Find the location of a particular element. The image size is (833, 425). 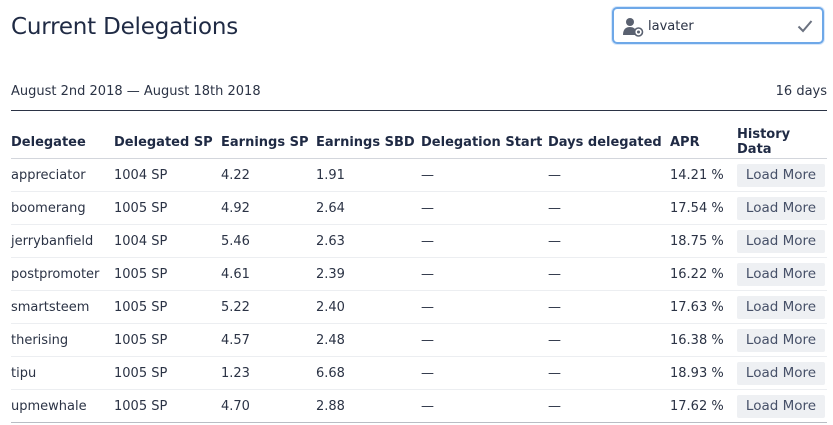

cell-earnings-sp: 4.22 is located at coordinates (268, 175).